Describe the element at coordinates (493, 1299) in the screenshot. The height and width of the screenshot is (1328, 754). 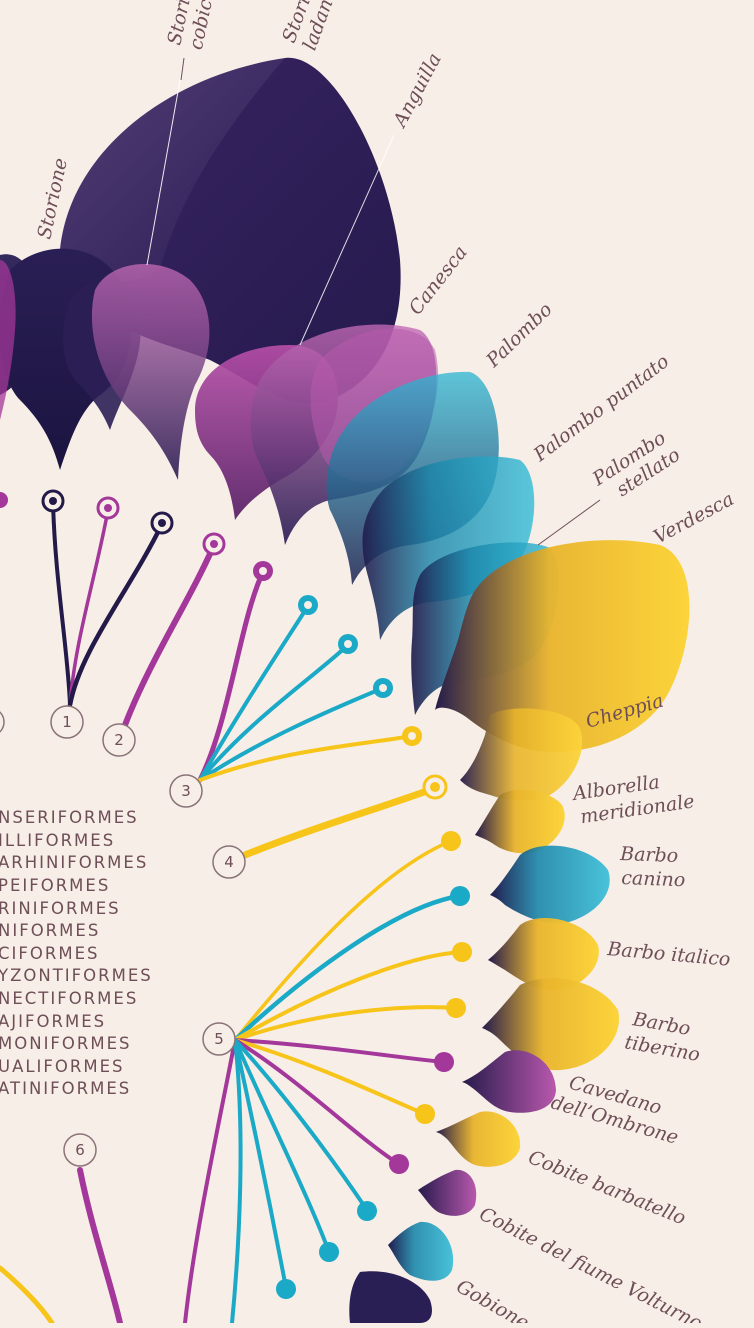
I see `label-gobione: Gobione` at that location.